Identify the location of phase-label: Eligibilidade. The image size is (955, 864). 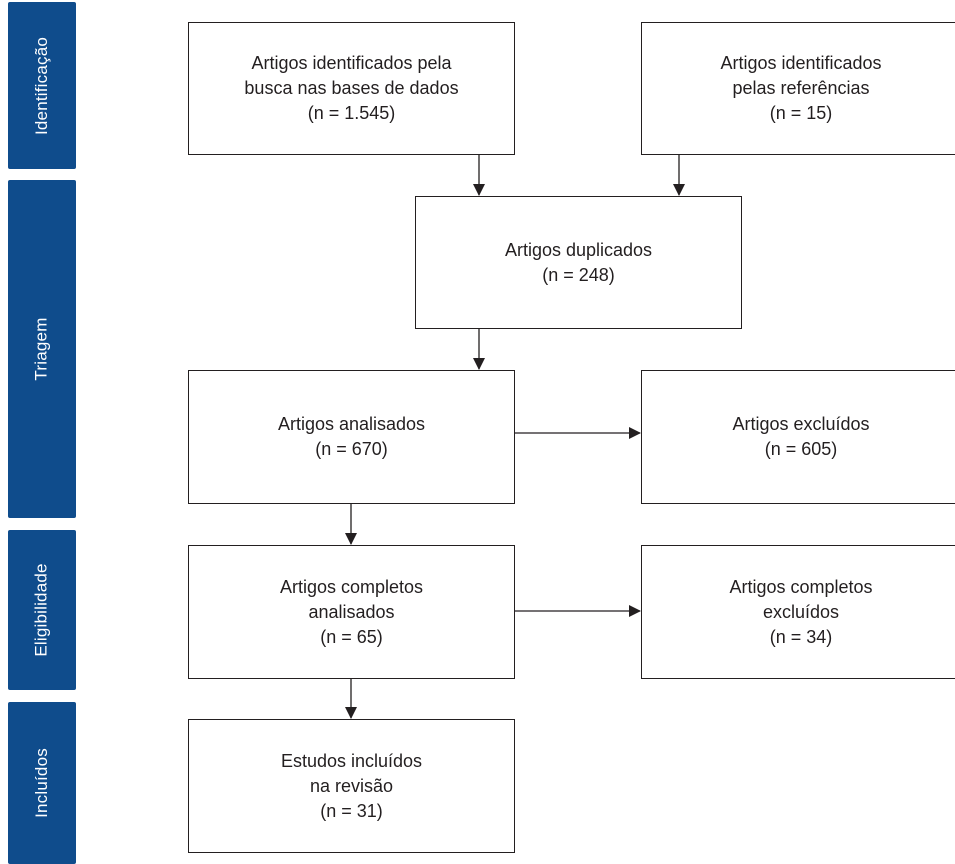
(42, 610).